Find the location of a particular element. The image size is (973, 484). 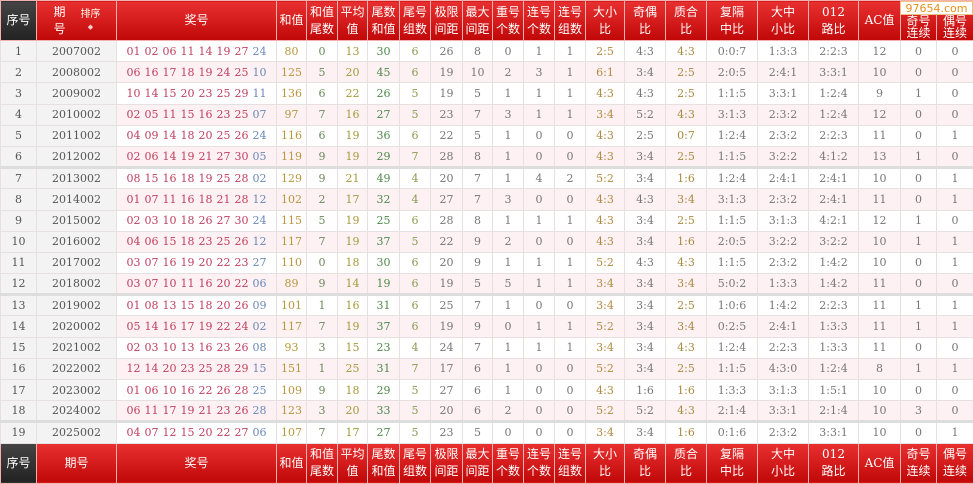

column-header-5: 平均值 is located at coordinates (352, 463).